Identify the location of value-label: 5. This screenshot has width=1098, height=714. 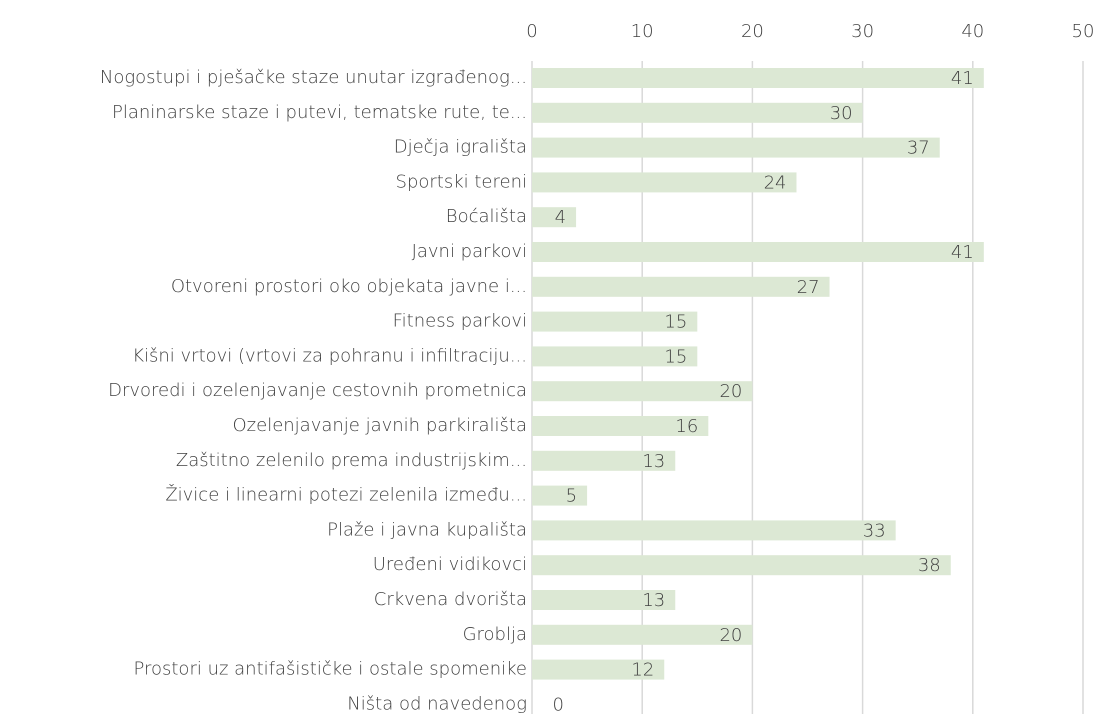
(571, 496).